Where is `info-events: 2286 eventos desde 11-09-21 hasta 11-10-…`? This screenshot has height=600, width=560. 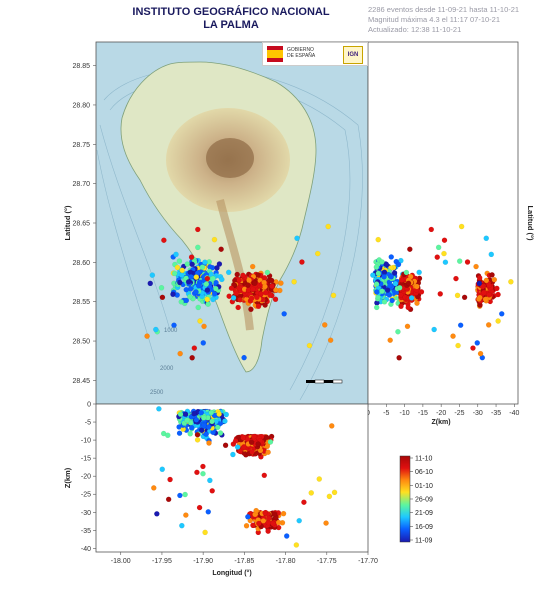
info-events: 2286 eventos desde 11-09-21 hasta 11-10-… is located at coordinates (444, 9).